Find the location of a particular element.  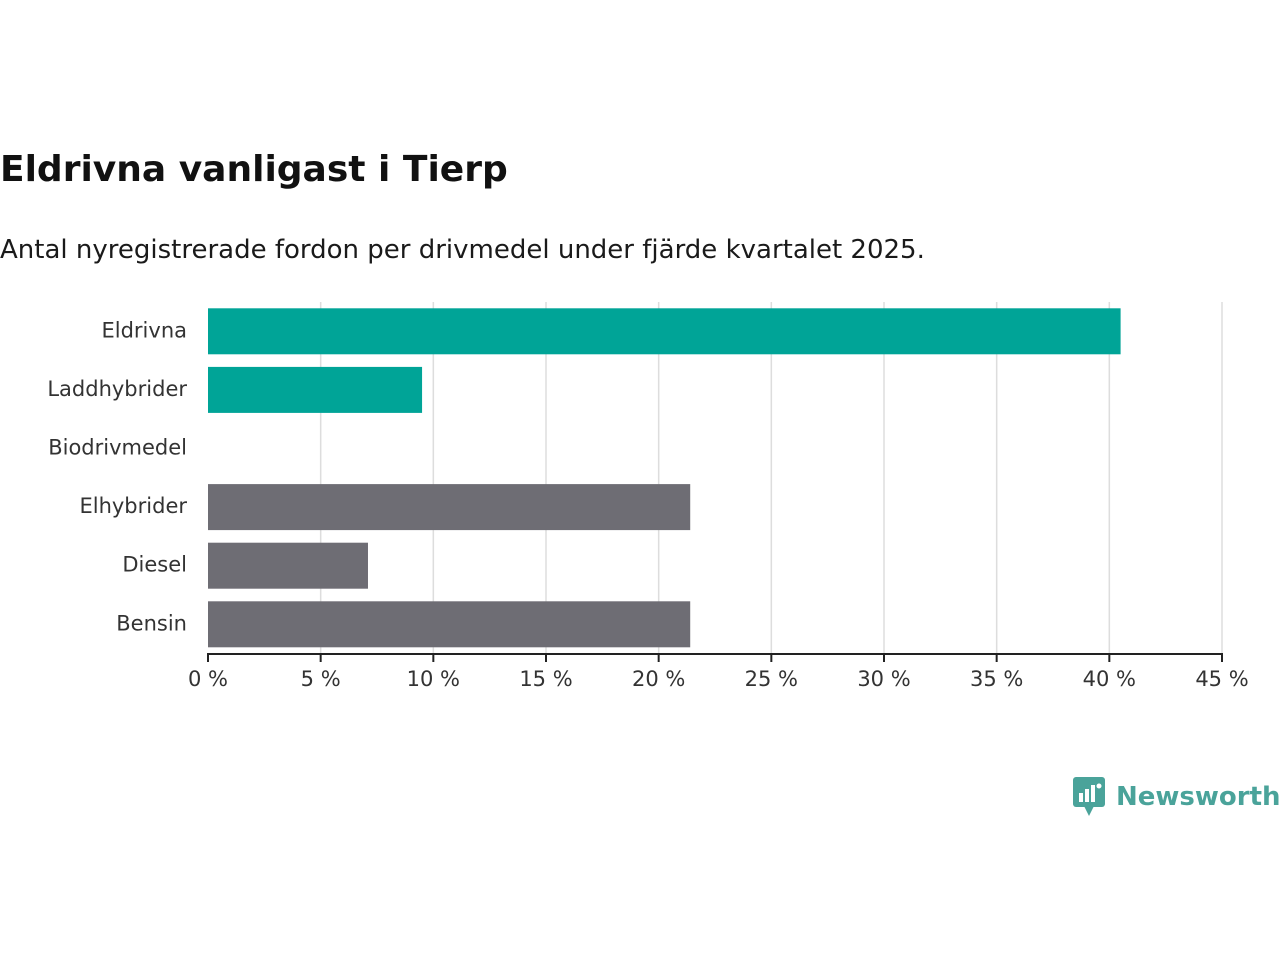

bar-laddhybrider is located at coordinates (315, 389).